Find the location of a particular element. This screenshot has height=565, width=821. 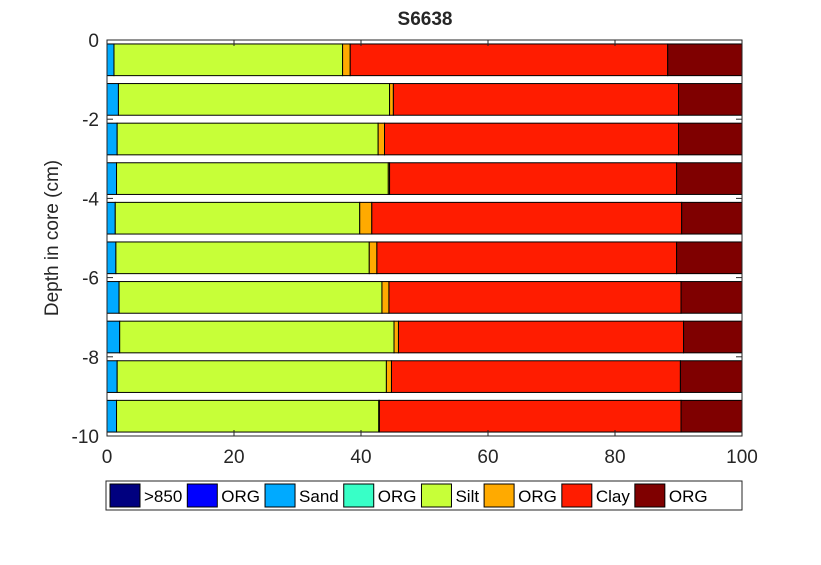

y-tick-label: 0 is located at coordinates (93, 41).